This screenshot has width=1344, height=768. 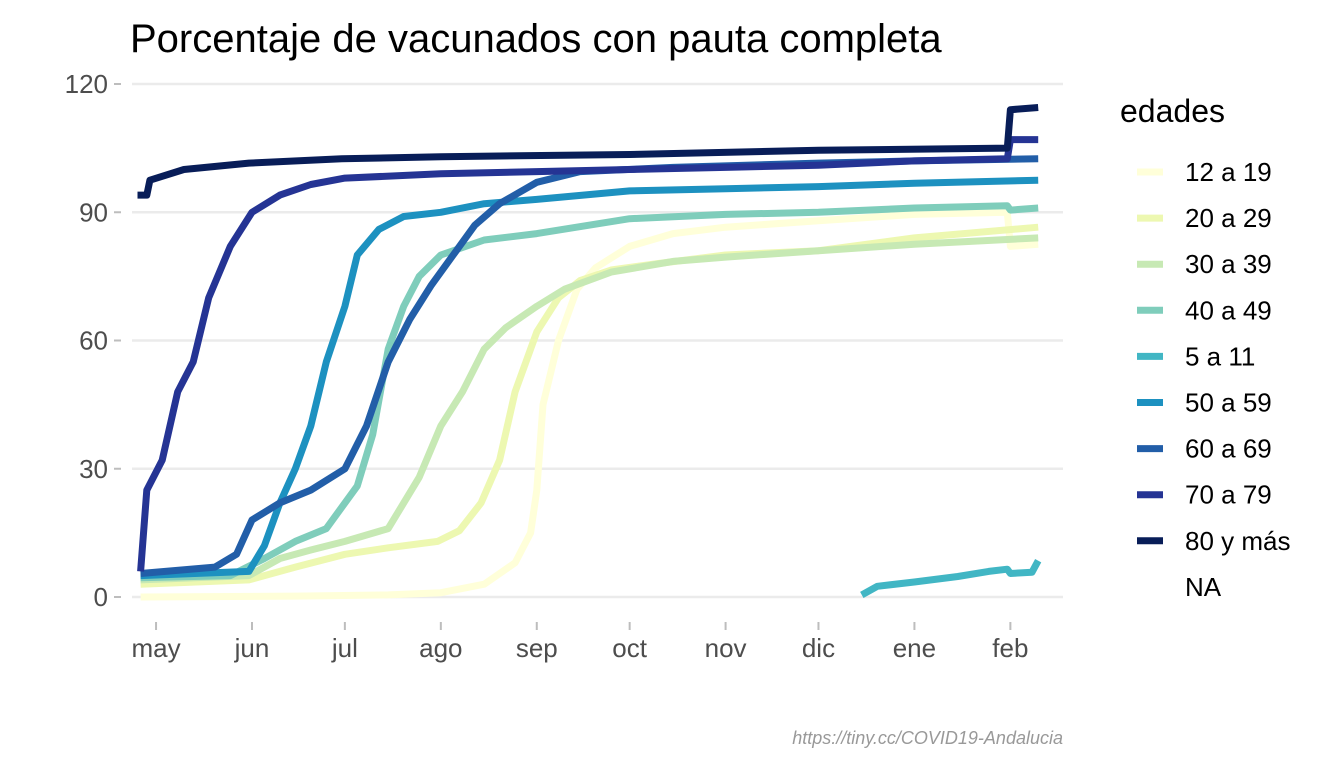 I want to click on y-axis: 0 30 60 90 120, so click(x=93, y=340).